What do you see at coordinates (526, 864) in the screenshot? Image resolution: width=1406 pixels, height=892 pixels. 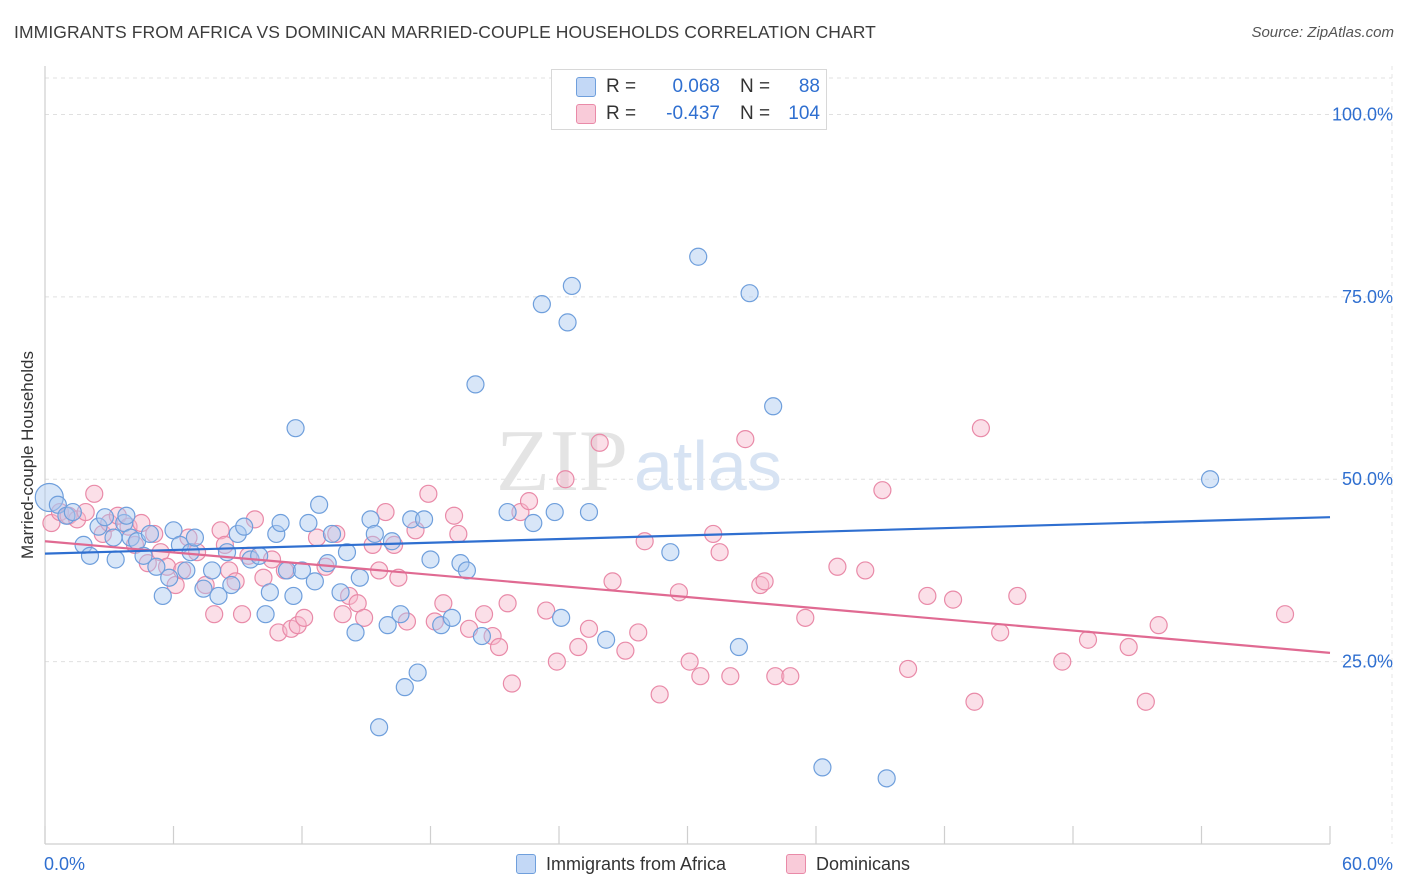 I see `africa-legend-swatch` at bounding box center [526, 864].